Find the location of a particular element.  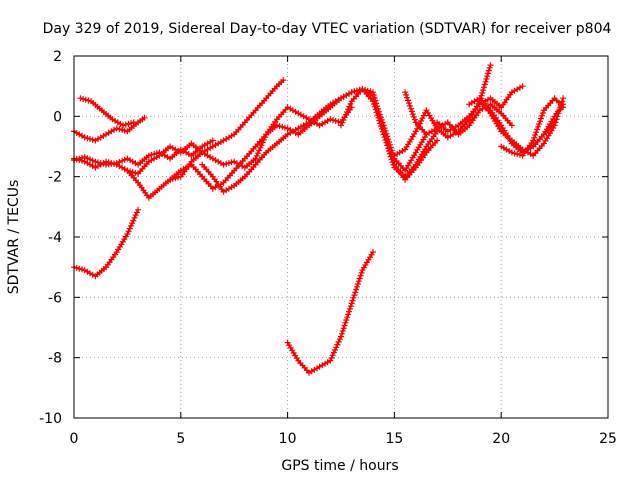

y-tick-label: -6 is located at coordinates (55, 298).